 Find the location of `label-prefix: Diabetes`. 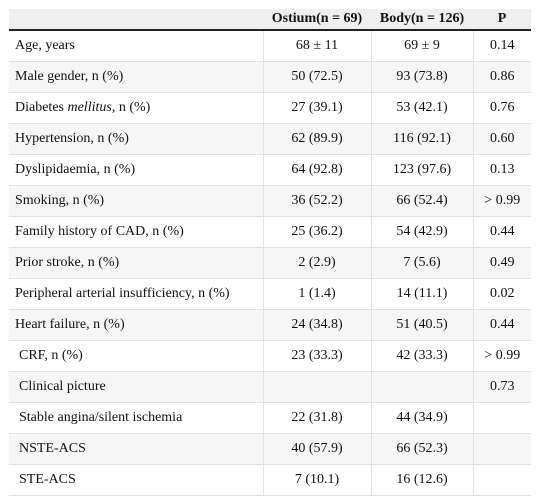

label-prefix: Diabetes is located at coordinates (41, 107).